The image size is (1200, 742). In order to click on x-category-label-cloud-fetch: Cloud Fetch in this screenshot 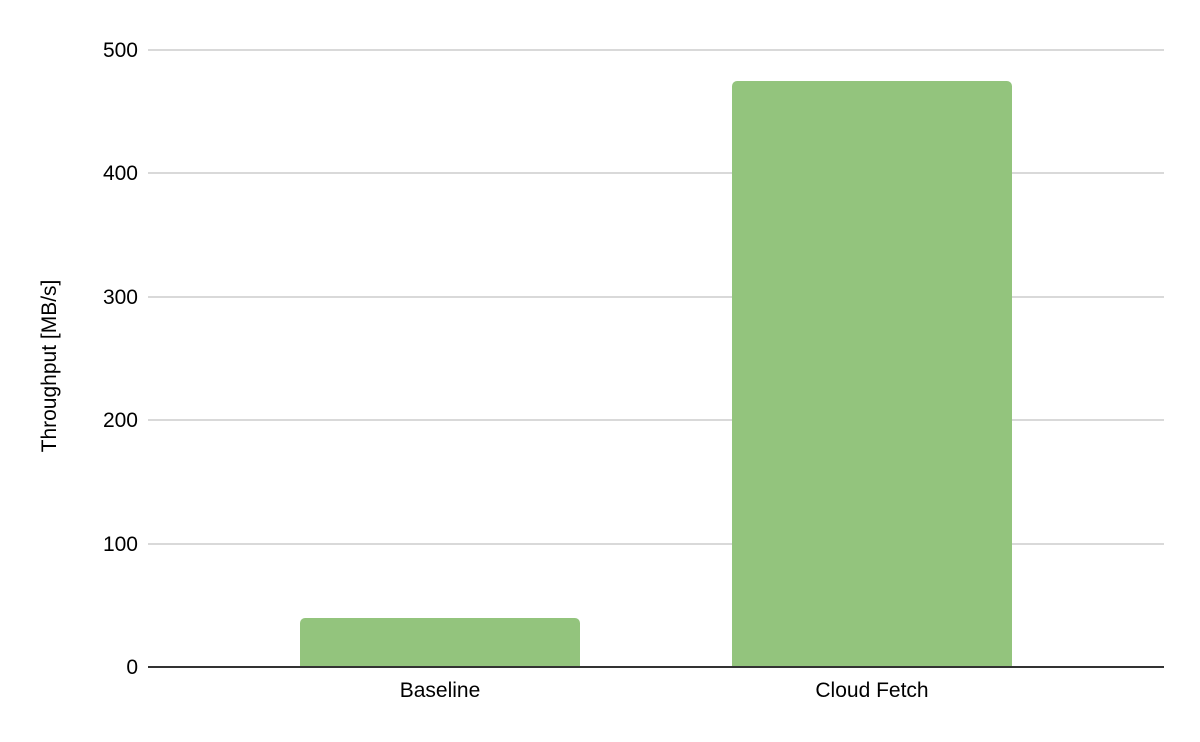, I will do `click(872, 690)`.